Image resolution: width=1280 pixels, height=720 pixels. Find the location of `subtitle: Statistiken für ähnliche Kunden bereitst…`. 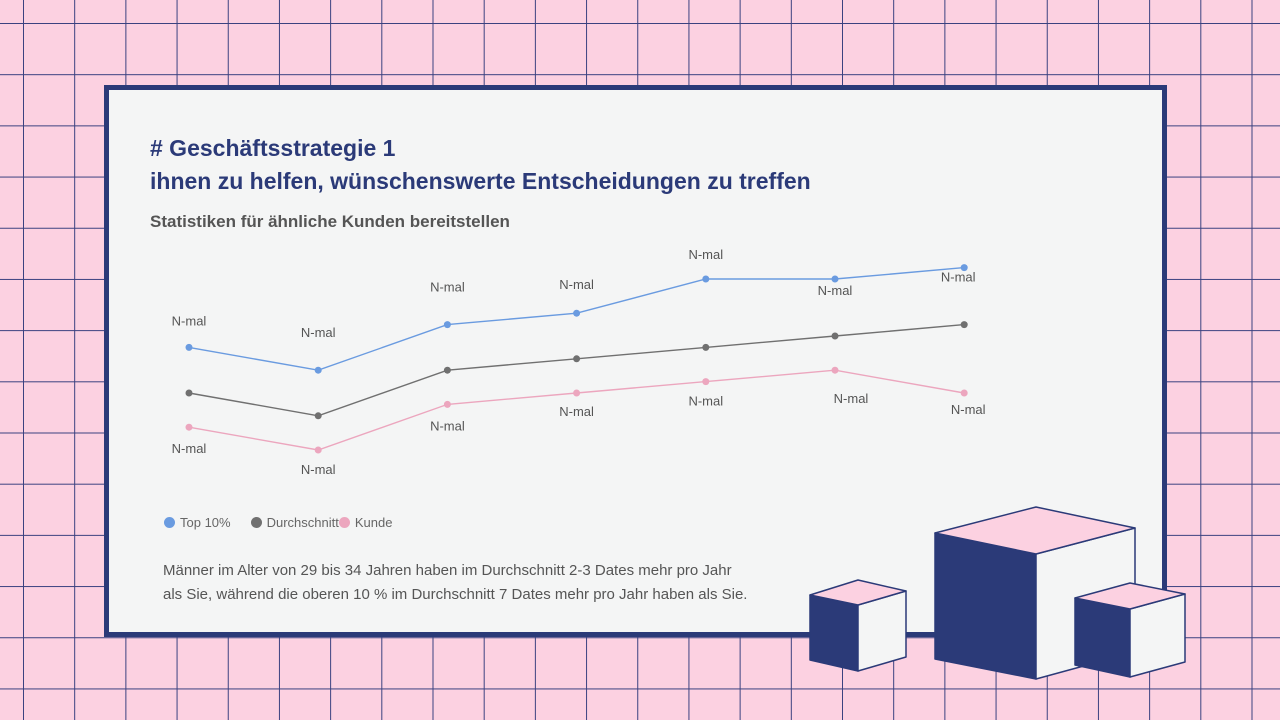

subtitle: Statistiken für ähnliche Kunden bereitst… is located at coordinates (330, 221).